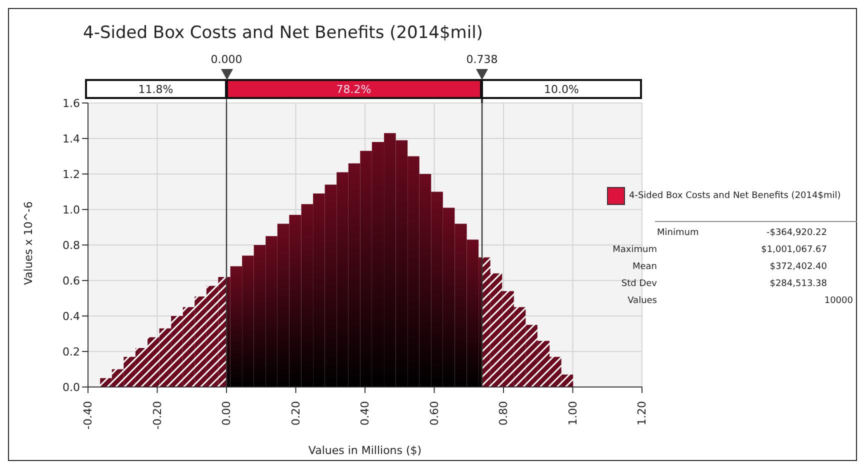 This screenshot has width=865, height=469. What do you see at coordinates (365, 450) in the screenshot?
I see `x-axis-title: Values in Millions ($)` at bounding box center [365, 450].